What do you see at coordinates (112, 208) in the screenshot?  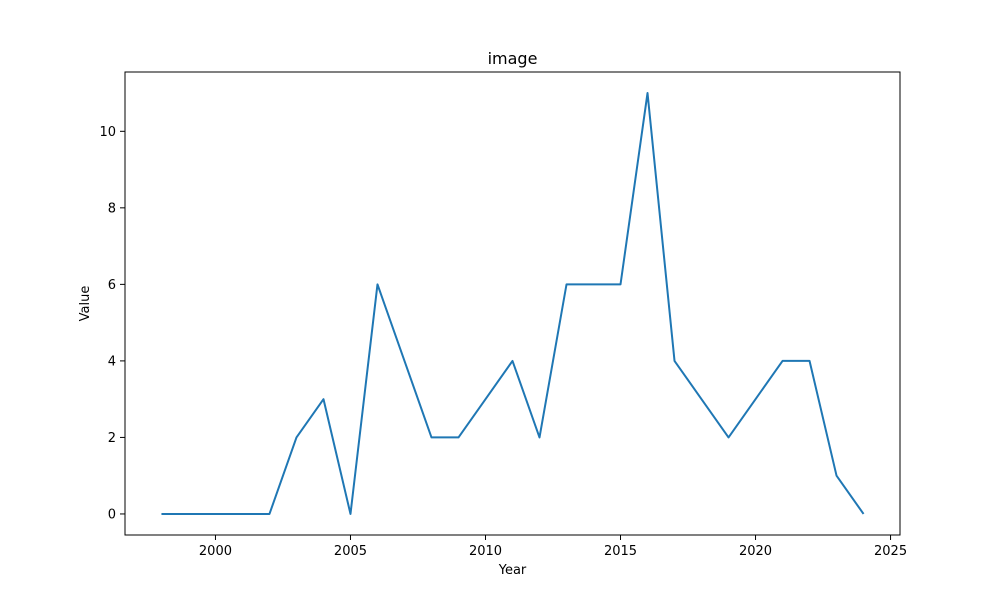 I see `y-tick-label: 8` at bounding box center [112, 208].